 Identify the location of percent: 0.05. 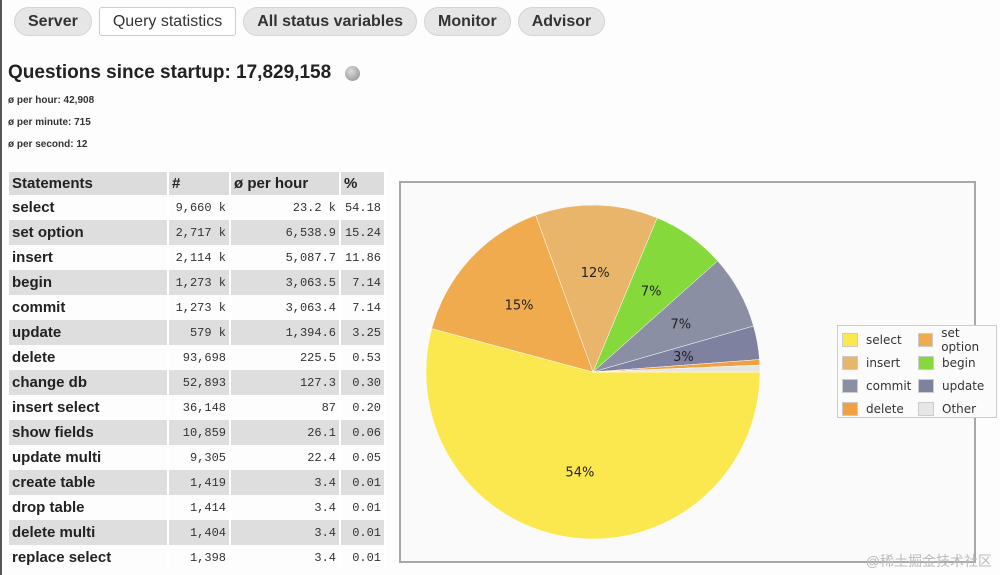
(363, 457).